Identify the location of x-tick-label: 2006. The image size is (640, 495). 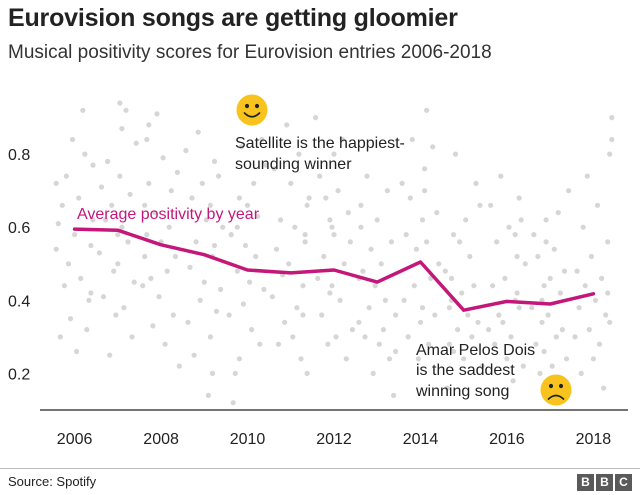
(75, 439).